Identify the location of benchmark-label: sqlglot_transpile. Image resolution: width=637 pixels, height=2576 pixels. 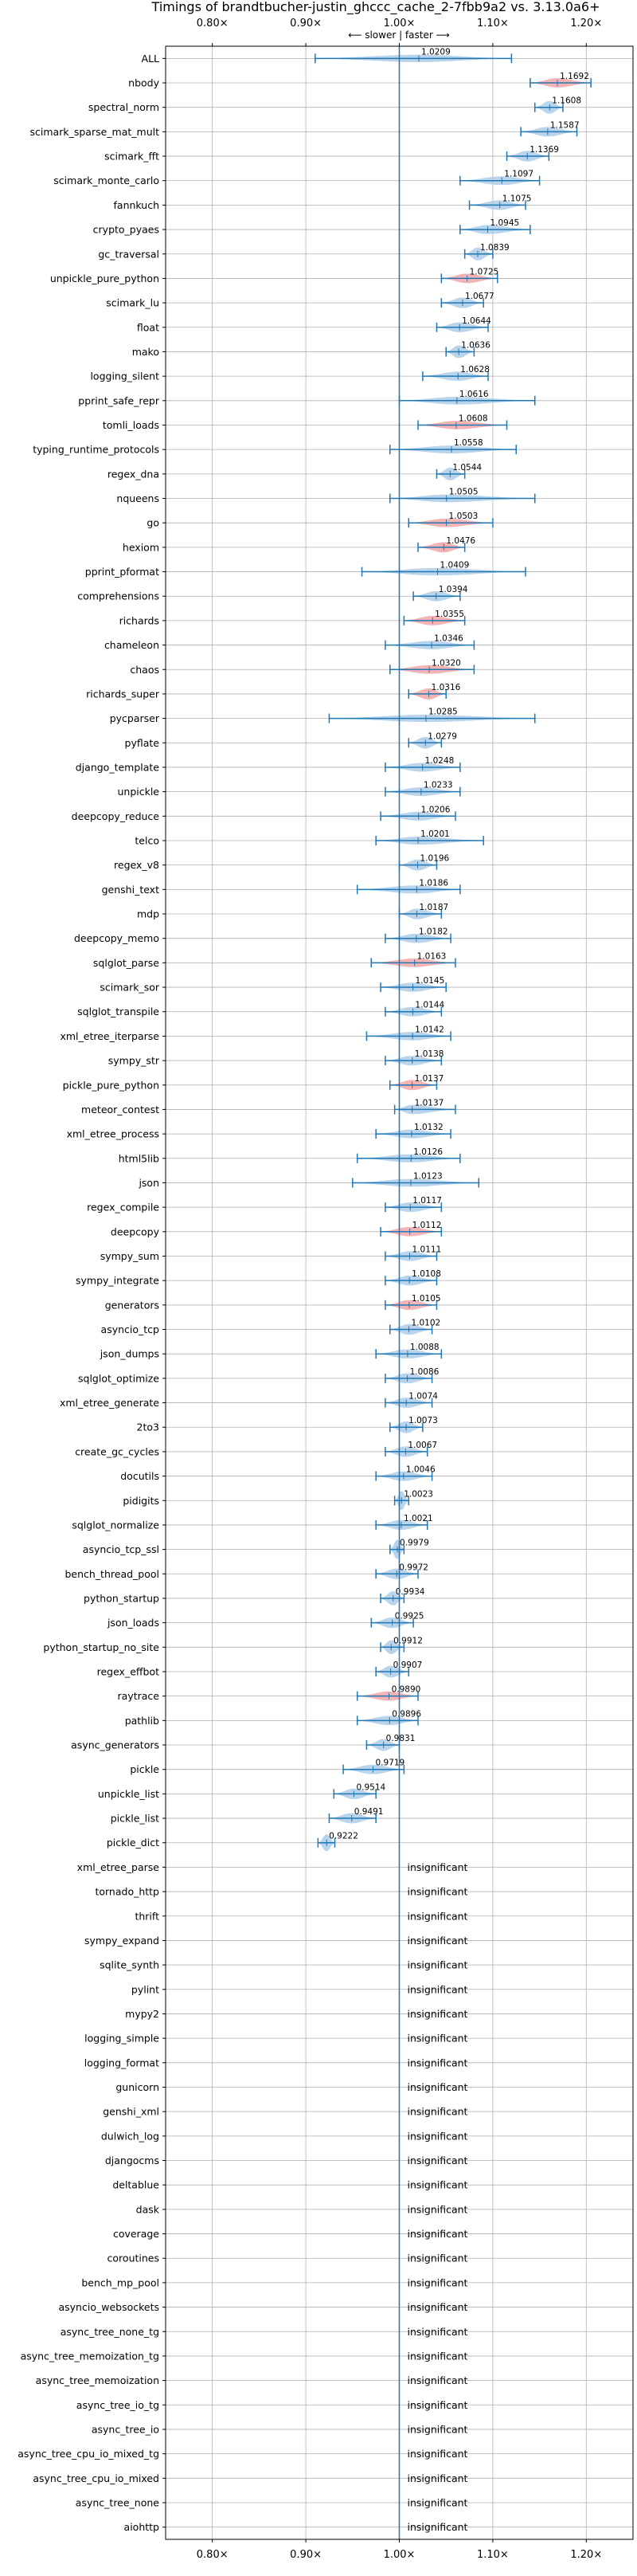
(118, 1012).